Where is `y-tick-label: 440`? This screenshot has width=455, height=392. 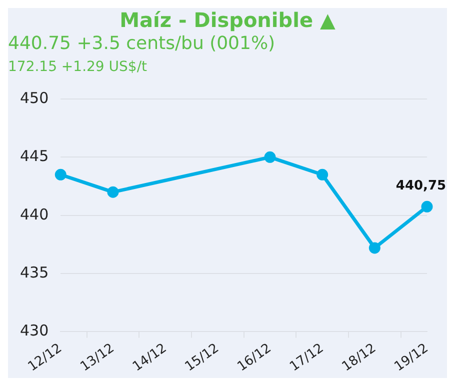 y-tick-label: 440 is located at coordinates (34, 214).